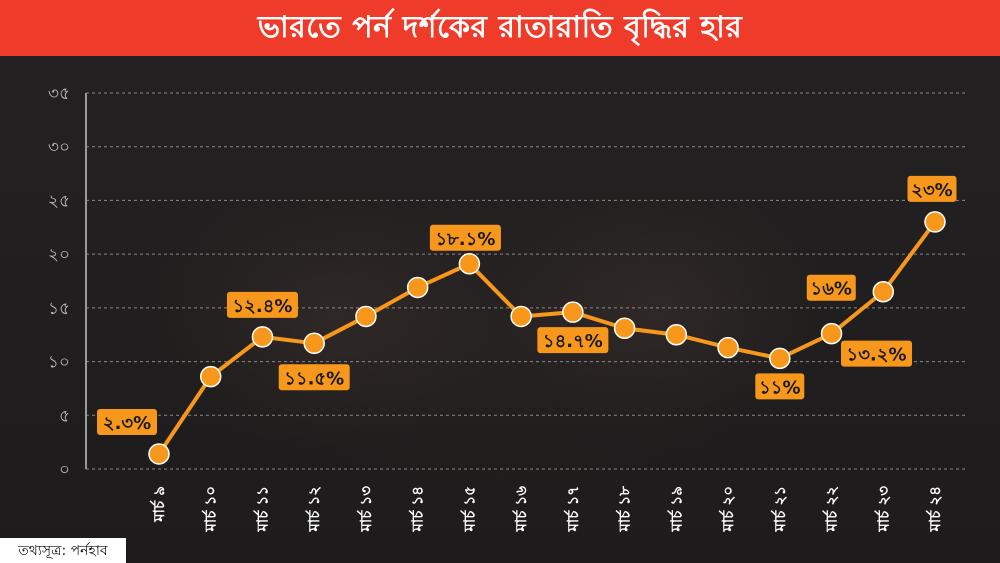  I want to click on y-tick-label: ১০, so click(59, 363).